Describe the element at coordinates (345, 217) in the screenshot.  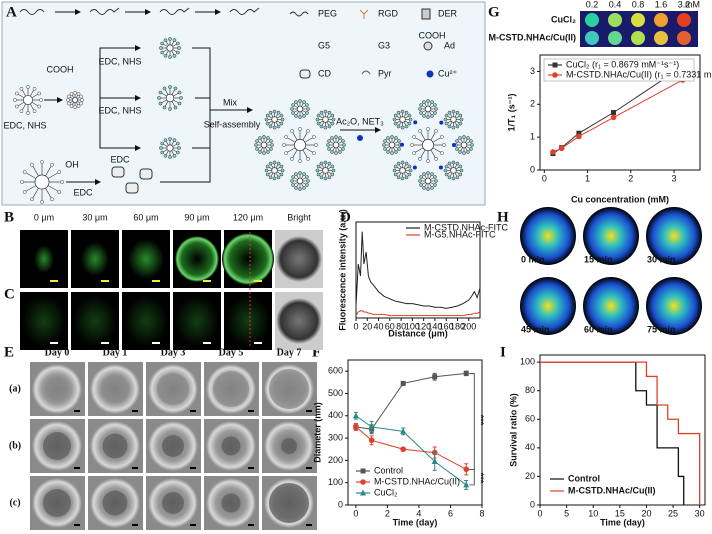
I see `panel-label: D` at that location.